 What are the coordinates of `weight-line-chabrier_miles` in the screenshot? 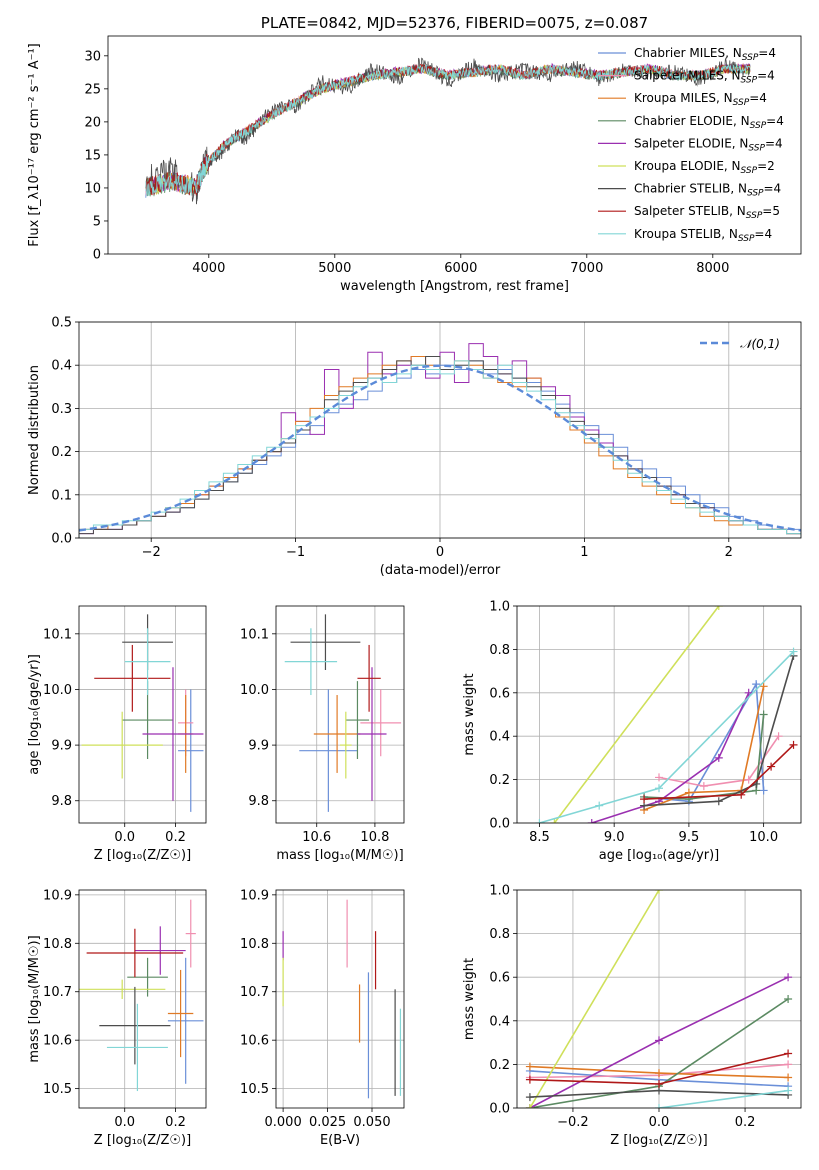 It's located at (704, 742).